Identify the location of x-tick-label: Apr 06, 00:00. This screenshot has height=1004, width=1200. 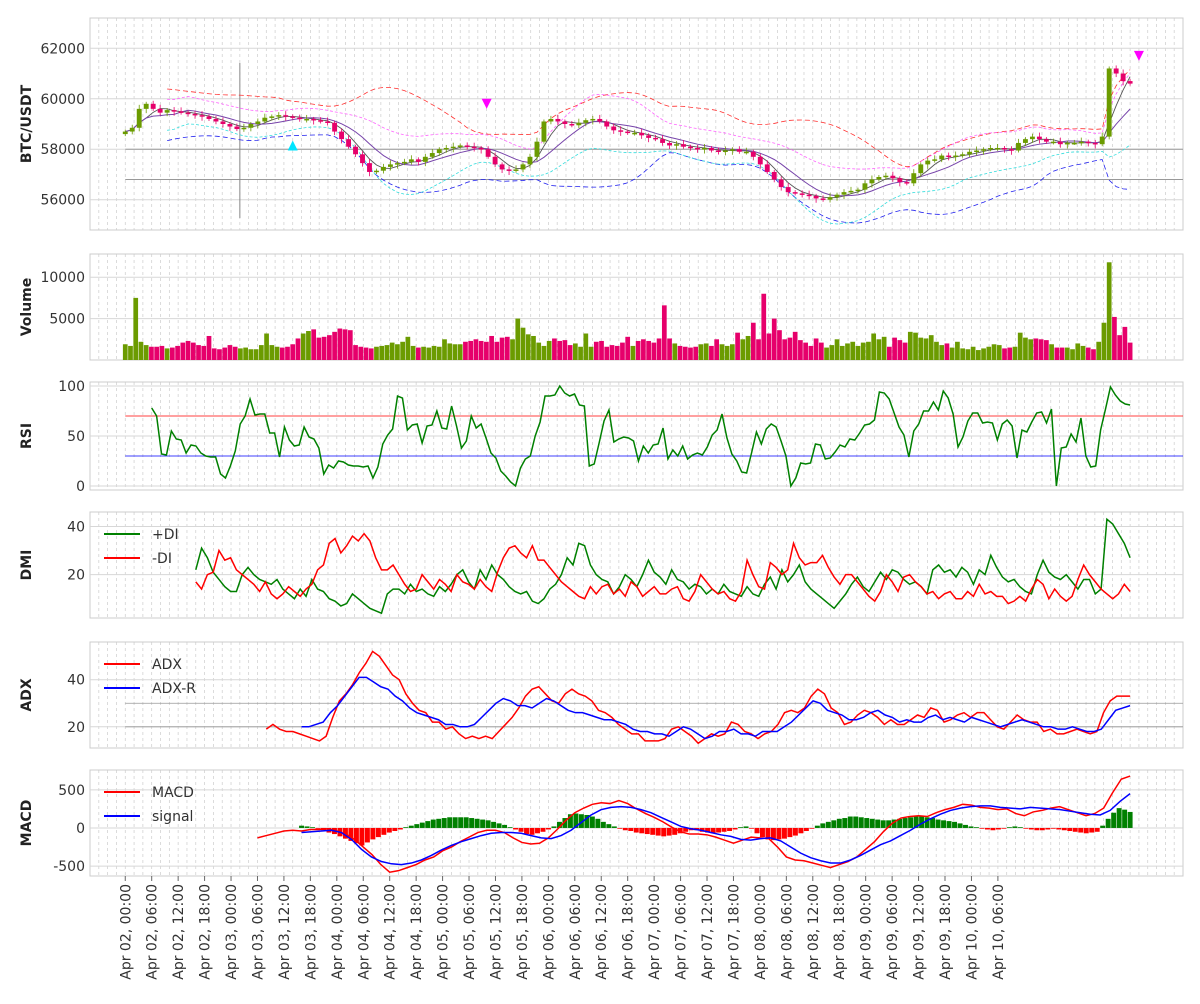
(549, 932).